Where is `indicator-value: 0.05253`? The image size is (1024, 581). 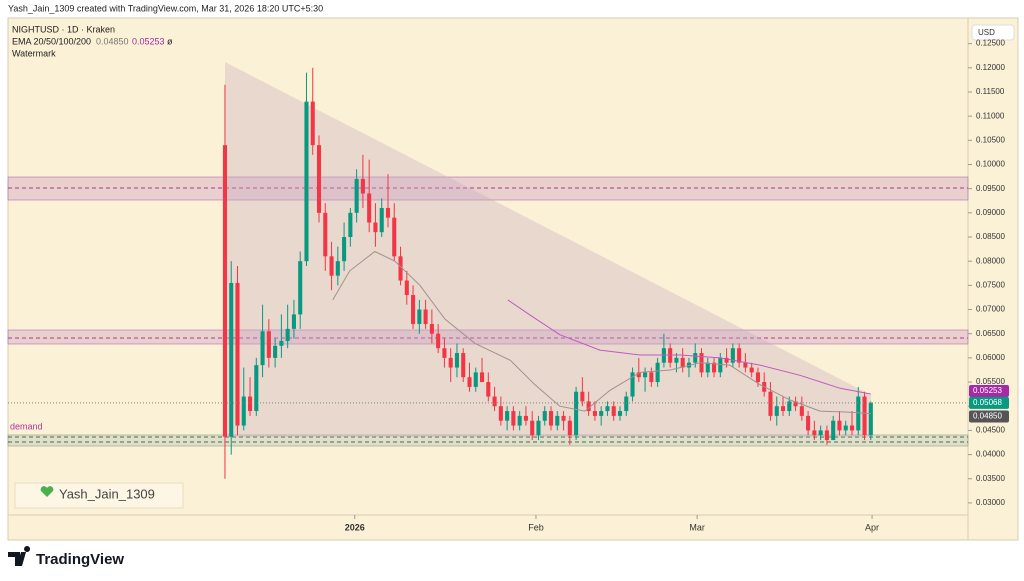 indicator-value: 0.05253 is located at coordinates (148, 41).